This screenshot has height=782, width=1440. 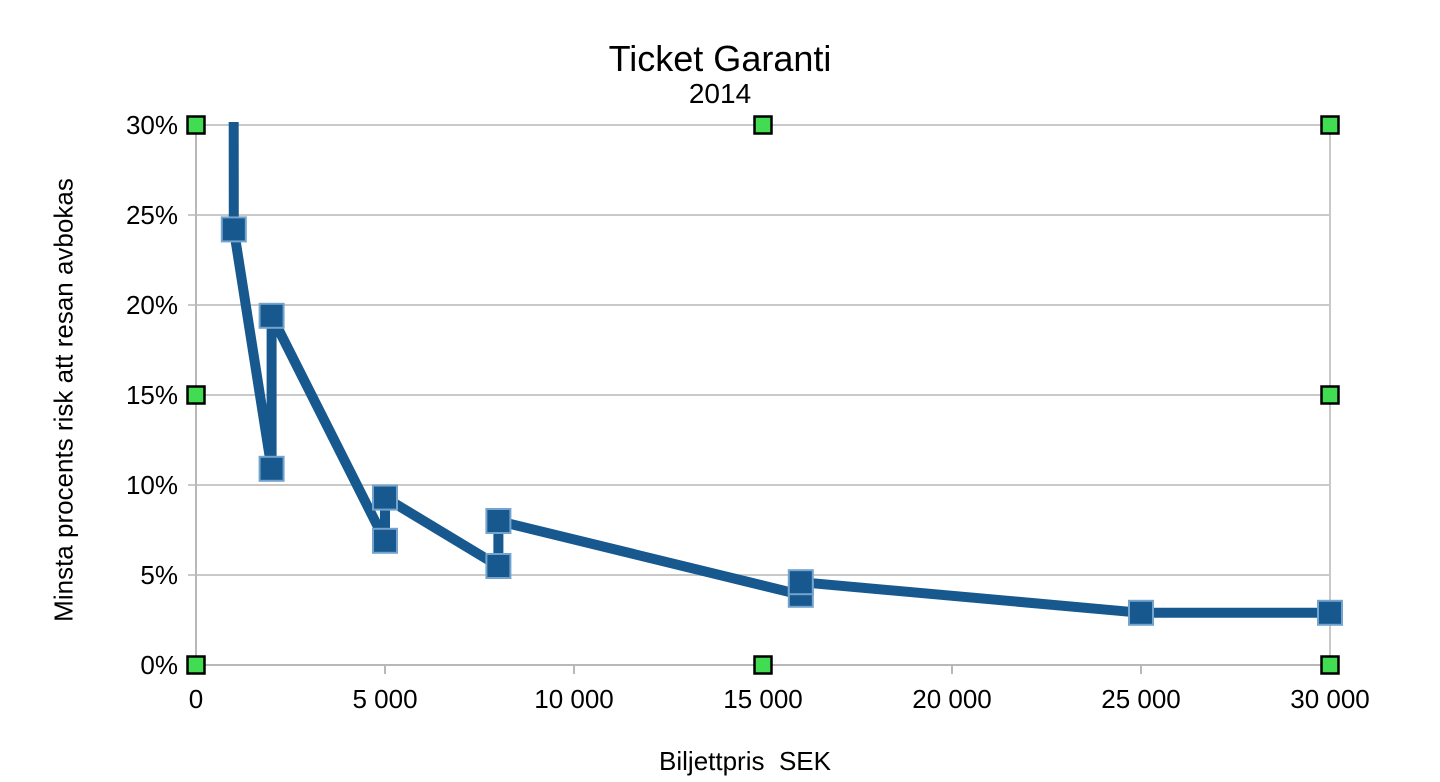 I want to click on chart-subtitle: 2014, so click(x=720, y=93).